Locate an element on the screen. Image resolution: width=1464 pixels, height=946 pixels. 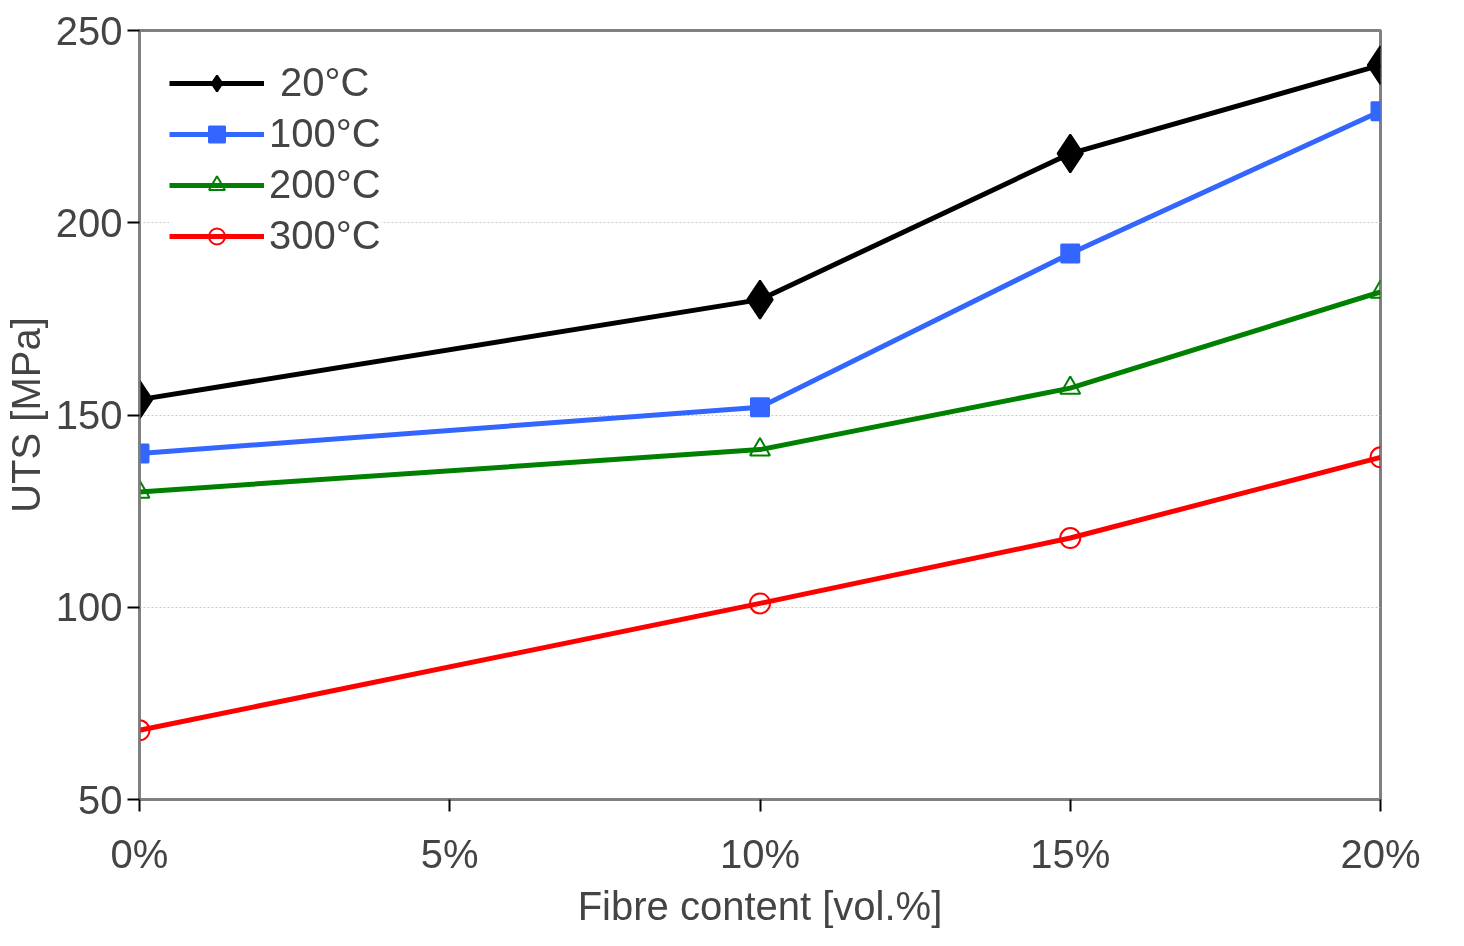
legend-label: 100°C is located at coordinates (325, 133).